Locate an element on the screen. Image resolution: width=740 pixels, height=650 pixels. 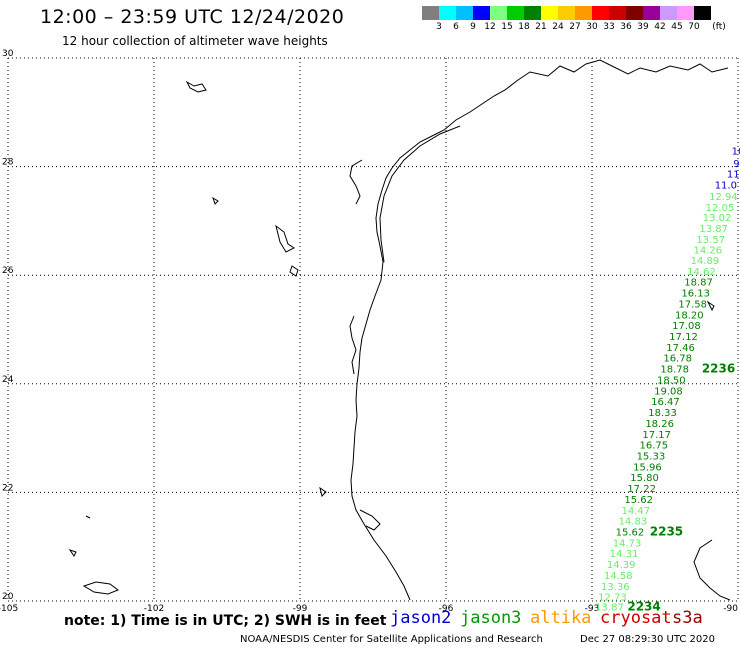
wave-height-value: 18.33 is located at coordinates (662, 413).